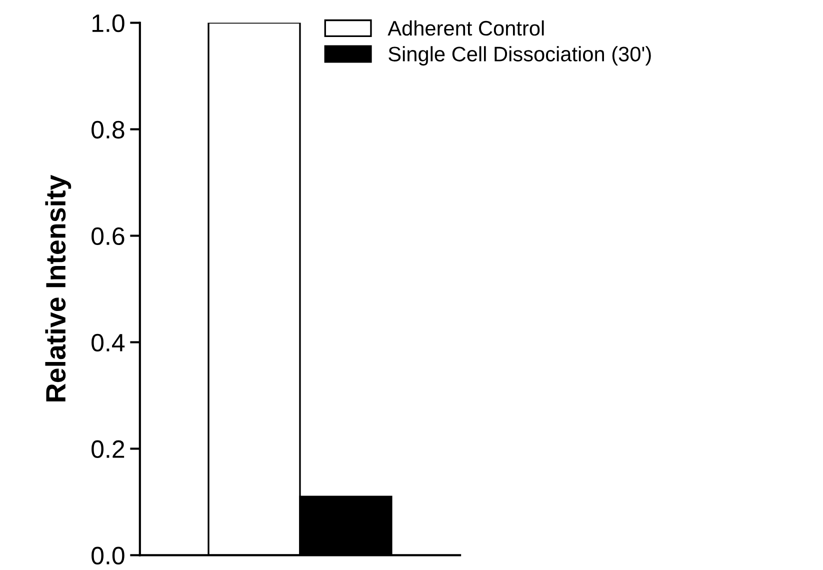 The height and width of the screenshot is (570, 823). Describe the element at coordinates (58, 288) in the screenshot. I see `y-axis-title: Relative Intensity` at that location.